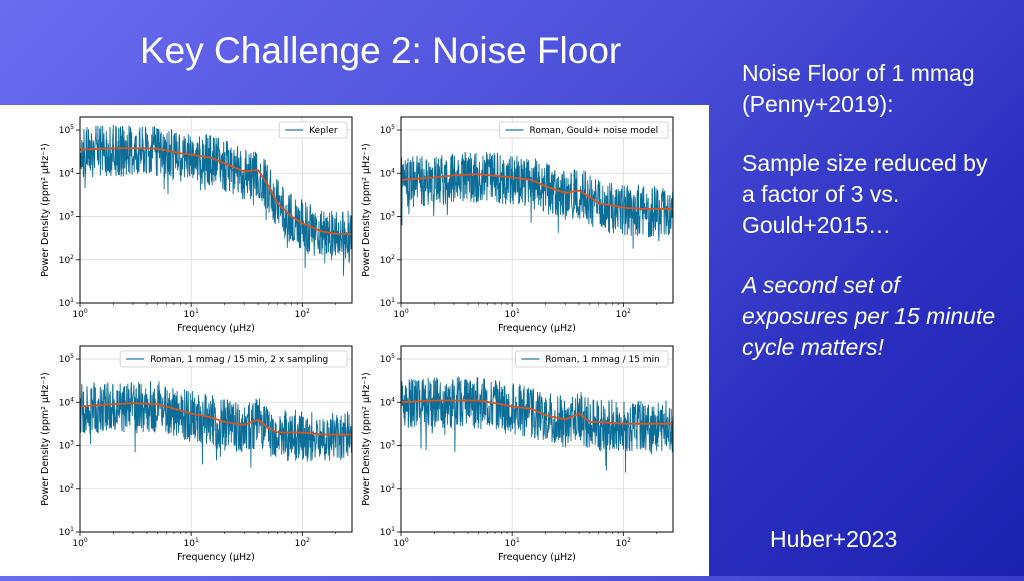 The image size is (1024, 581). I want to click on reference-citation: Huber+2023, so click(834, 539).